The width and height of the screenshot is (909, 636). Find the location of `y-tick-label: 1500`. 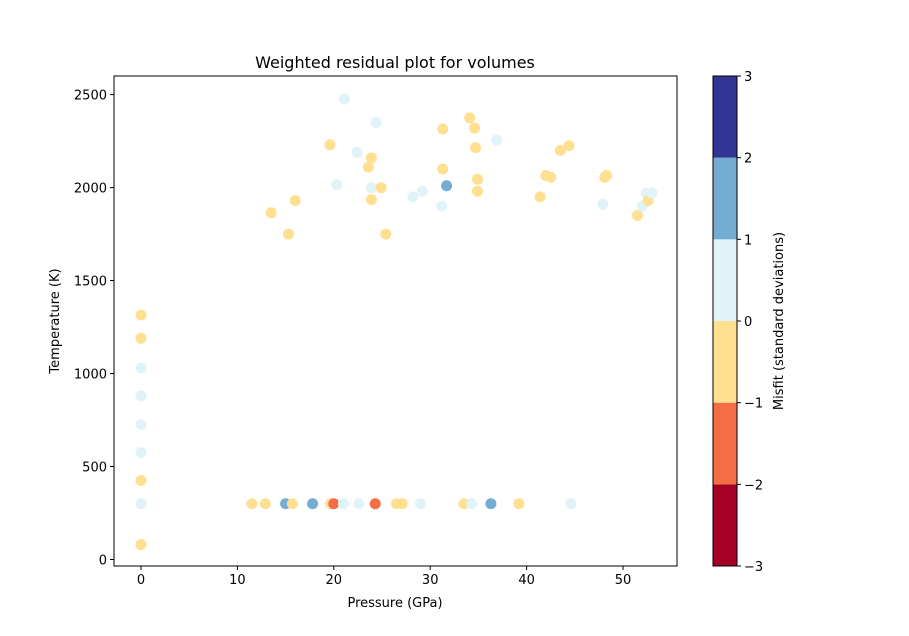

y-tick-label: 1500 is located at coordinates (90, 282).